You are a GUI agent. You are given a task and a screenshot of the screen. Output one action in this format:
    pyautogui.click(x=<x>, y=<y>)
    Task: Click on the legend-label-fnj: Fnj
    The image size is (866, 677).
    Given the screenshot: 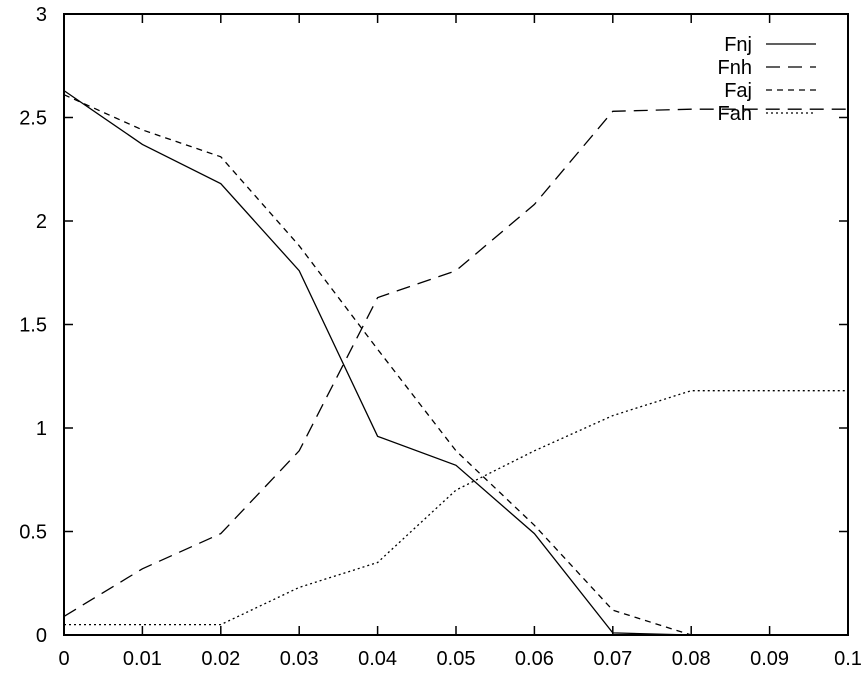 What is the action you would take?
    pyautogui.click(x=738, y=45)
    